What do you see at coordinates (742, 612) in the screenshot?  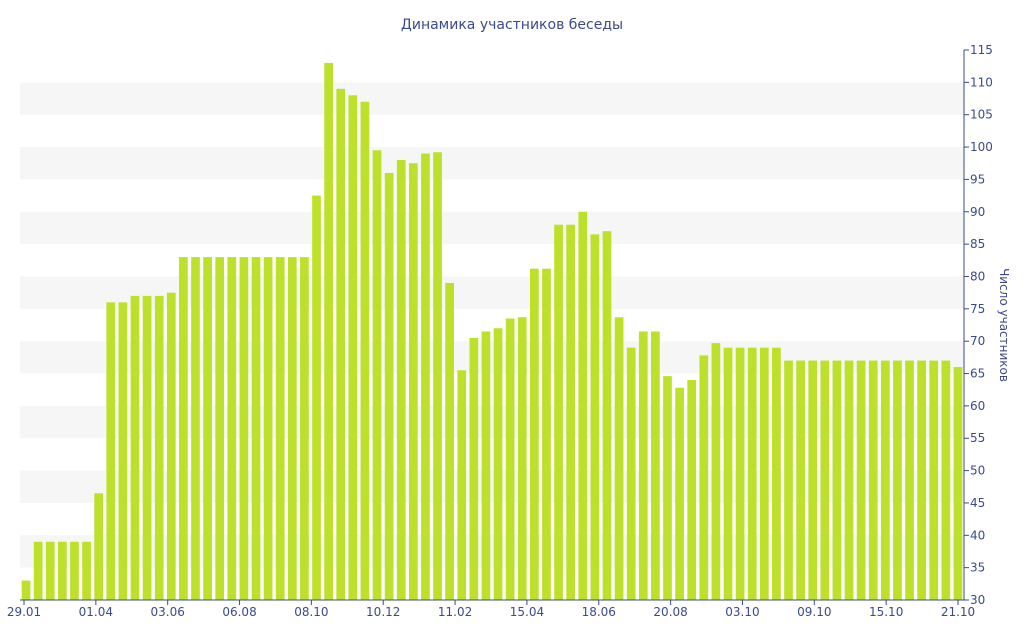 I see `x-tick-label: 03.10` at bounding box center [742, 612].